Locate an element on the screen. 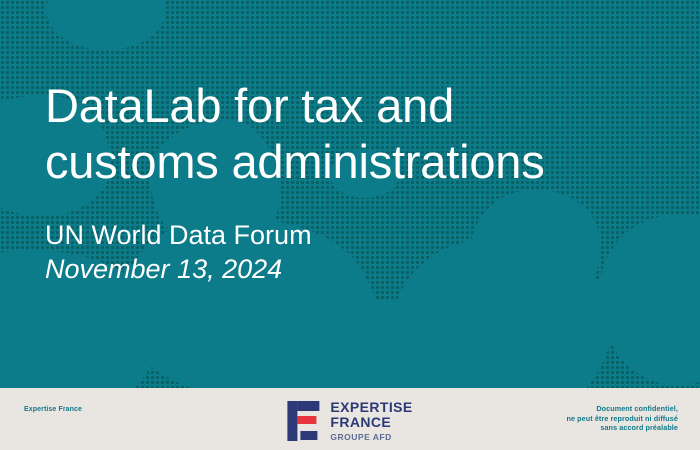  slide-subtitle-event: UN World Data Forum is located at coordinates (178, 235).